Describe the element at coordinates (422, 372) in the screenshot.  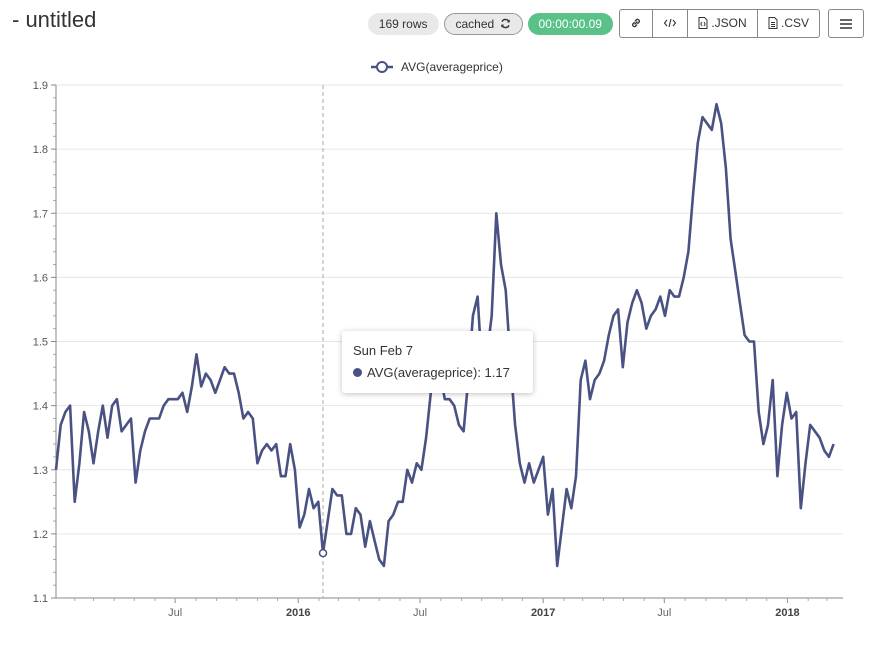
I see `tooltip-series-name: AVG(averageprice)` at that location.